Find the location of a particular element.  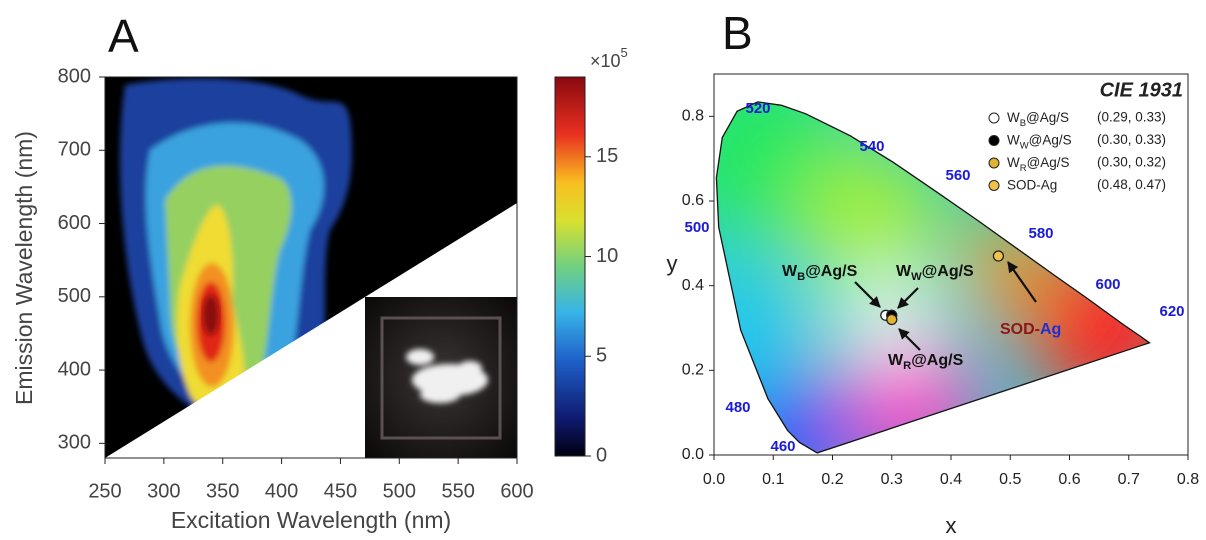

multiplier-base: ×10 is located at coordinates (605, 61).